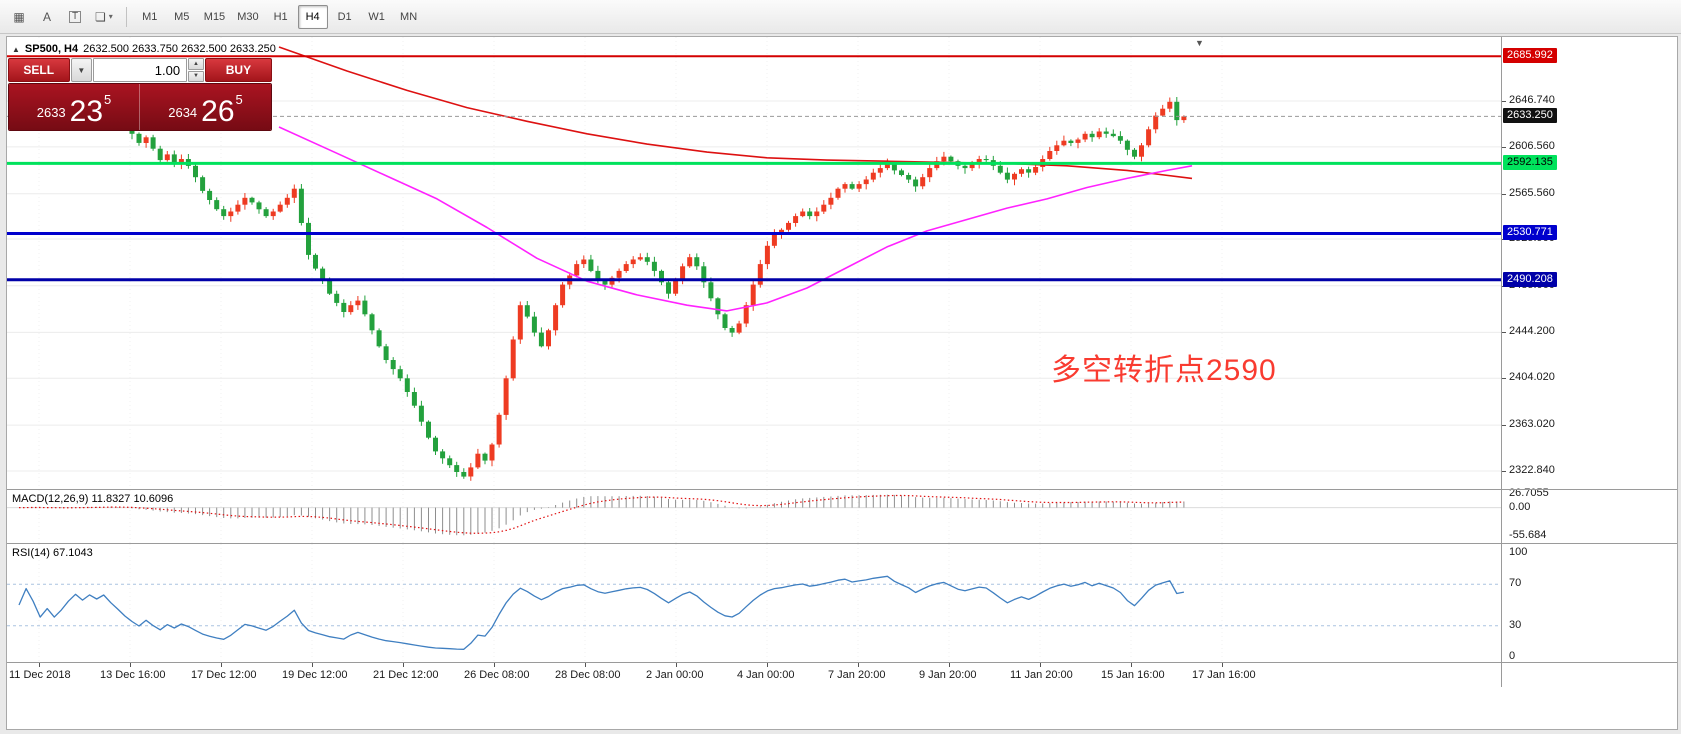 The width and height of the screenshot is (1681, 734). Describe the element at coordinates (126, 16) in the screenshot. I see `toolbar-separator` at that location.